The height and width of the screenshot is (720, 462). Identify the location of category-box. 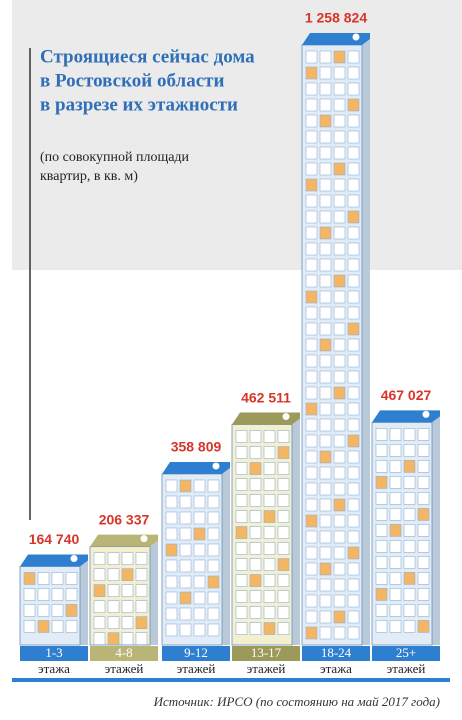
(54, 653).